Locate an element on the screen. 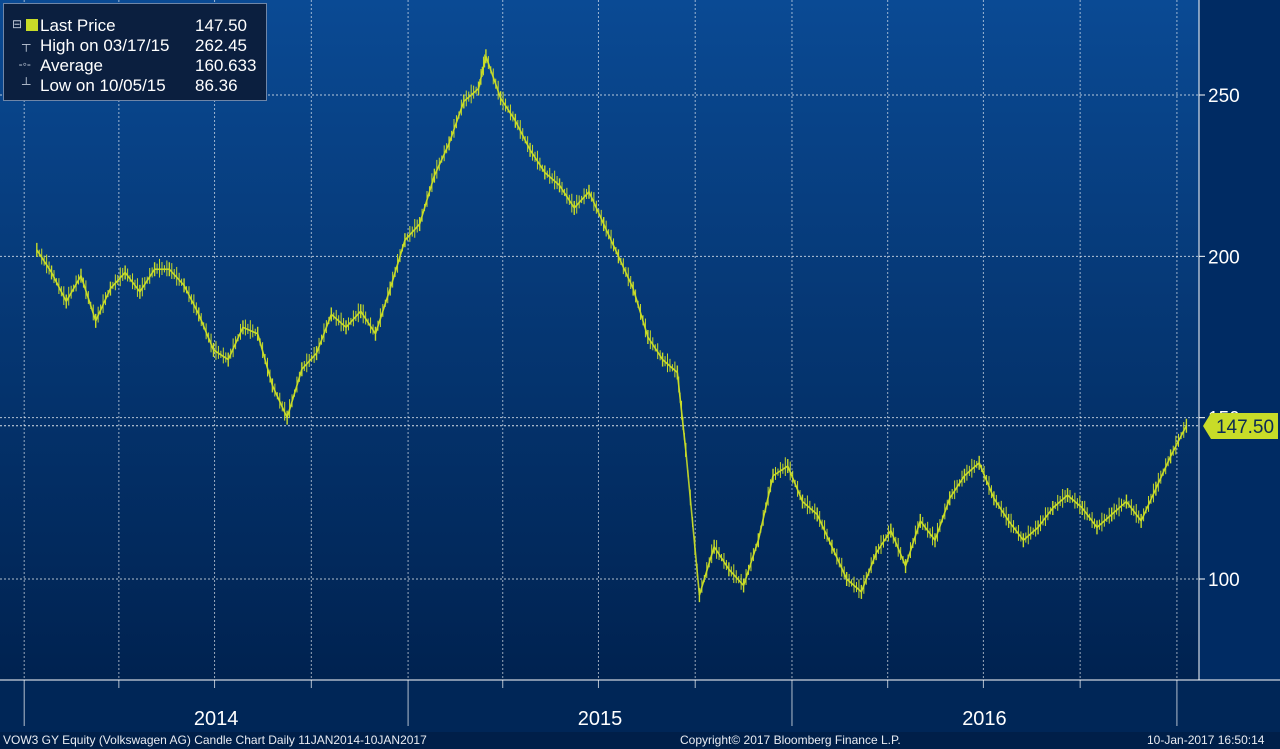 Image resolution: width=1280 pixels, height=749 pixels. footer-copyright: Copyright© 2017 Bloomberg Finance L.P. is located at coordinates (790, 740).